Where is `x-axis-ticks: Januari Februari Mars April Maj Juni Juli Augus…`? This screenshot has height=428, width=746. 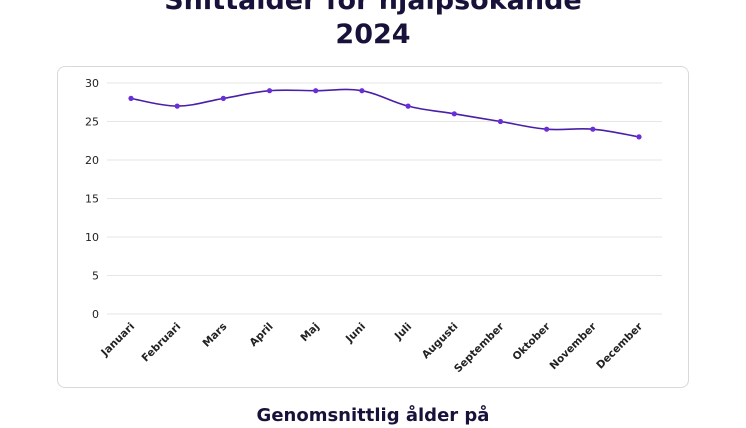 x-axis-ticks: Januari Februari Mars April Maj Juni Juli Augus… is located at coordinates (371, 347).